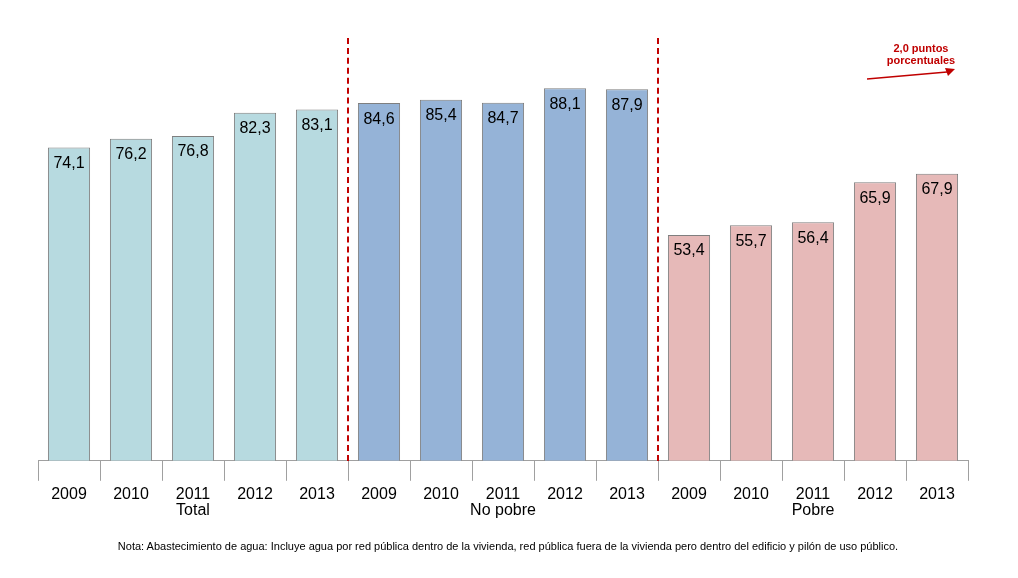 The image size is (1018, 578). What do you see at coordinates (813, 237) in the screenshot?
I see `data-label: 56,4` at bounding box center [813, 237].